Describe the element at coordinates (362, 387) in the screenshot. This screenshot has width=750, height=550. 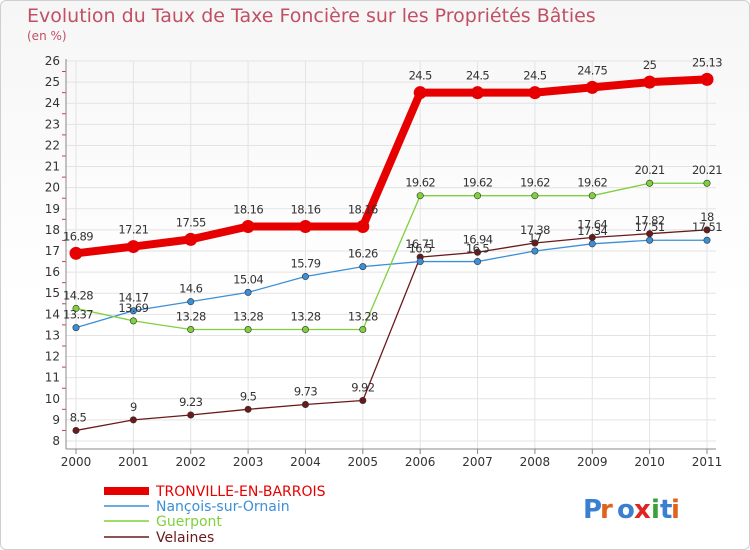
I see `data-label: 9.92` at that location.